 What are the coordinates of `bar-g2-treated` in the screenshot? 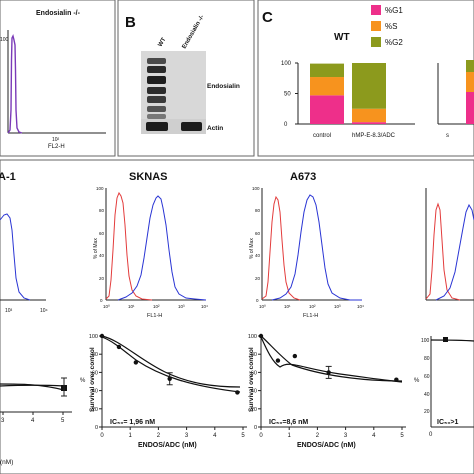 It's located at (369, 86).